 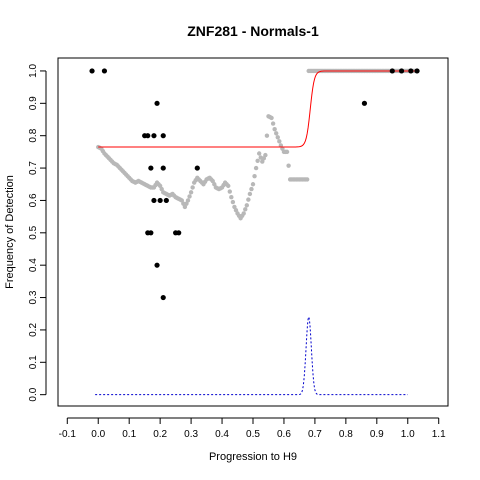 I want to click on y-tick-label: 0.2, so click(x=33, y=330).